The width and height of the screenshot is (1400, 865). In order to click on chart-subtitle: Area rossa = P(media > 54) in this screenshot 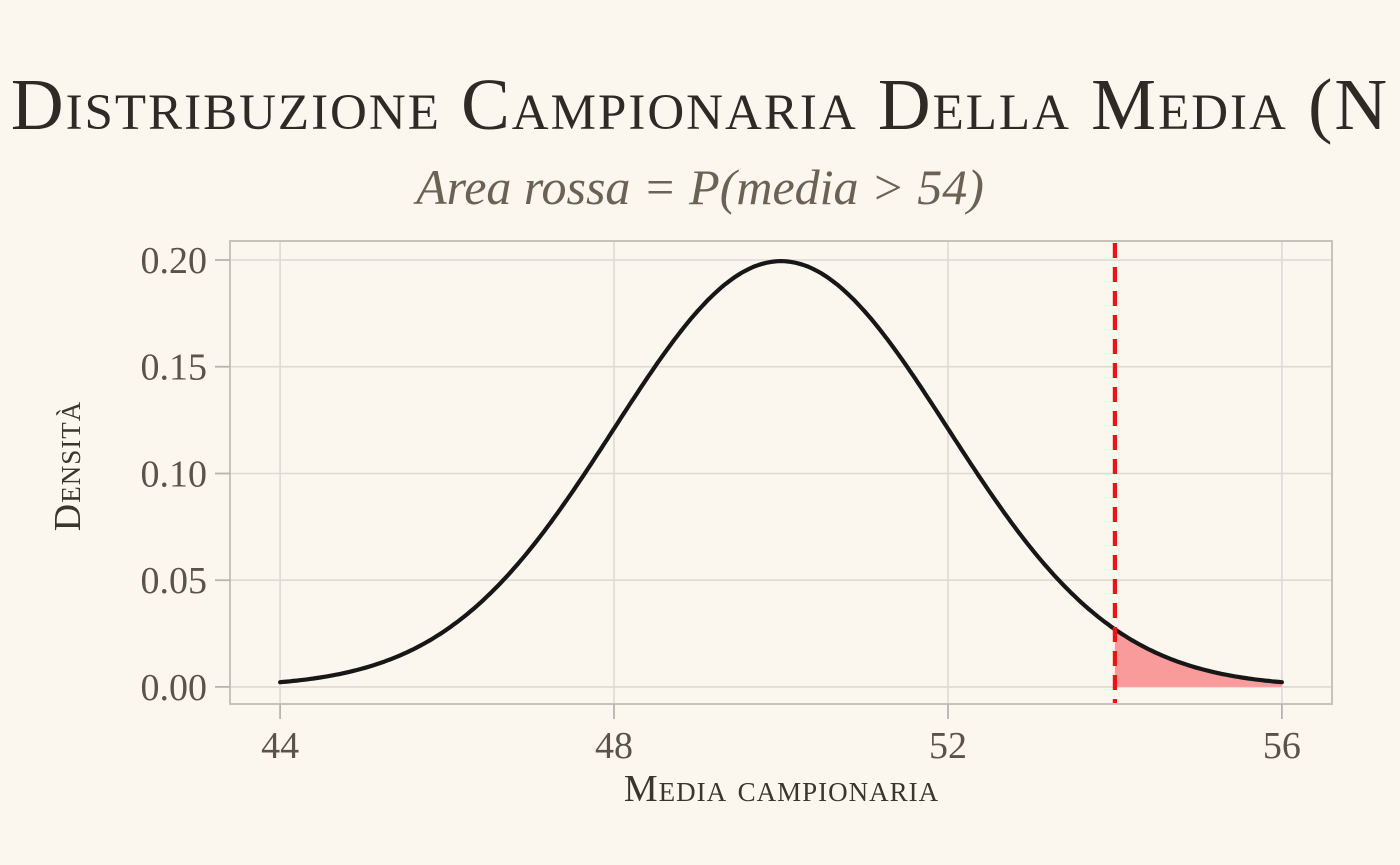, I will do `click(700, 187)`.